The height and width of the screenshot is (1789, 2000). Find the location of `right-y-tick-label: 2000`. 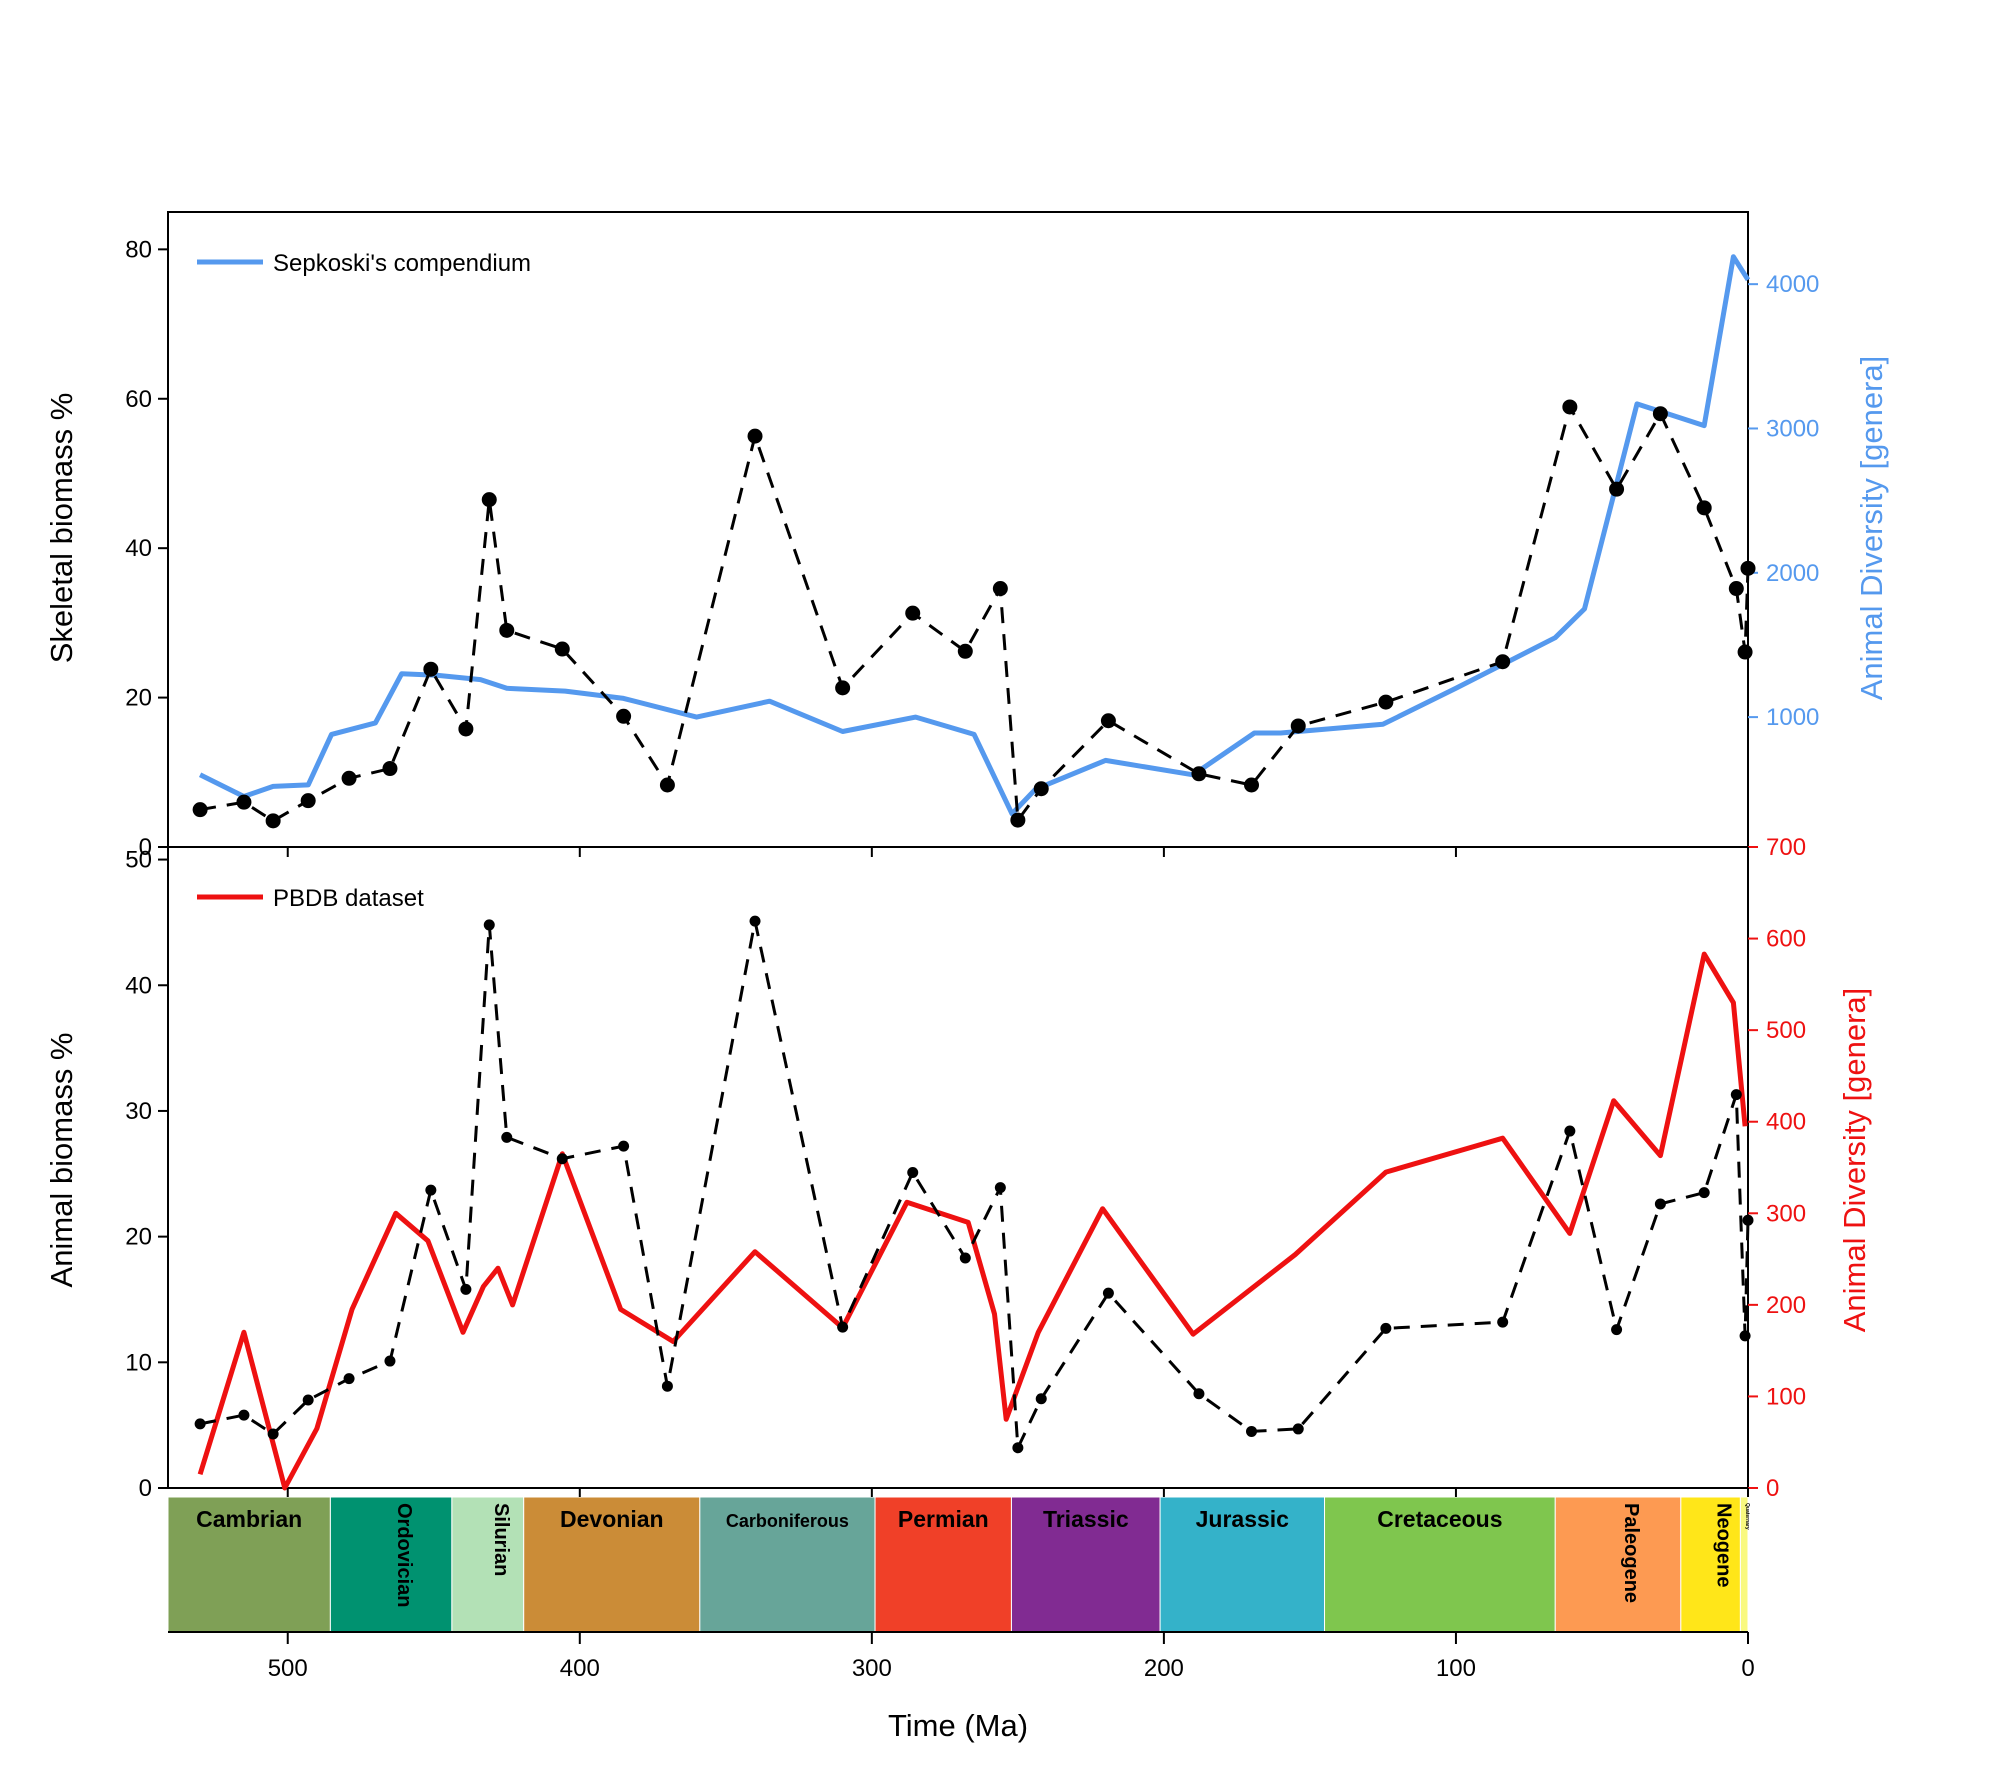

right-y-tick-label: 2000 is located at coordinates (1792, 573).